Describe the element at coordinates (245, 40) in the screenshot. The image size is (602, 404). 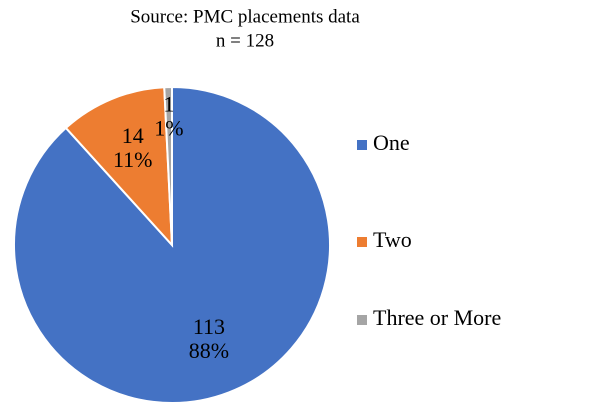
I see `chart-subtitle: n = 128` at that location.